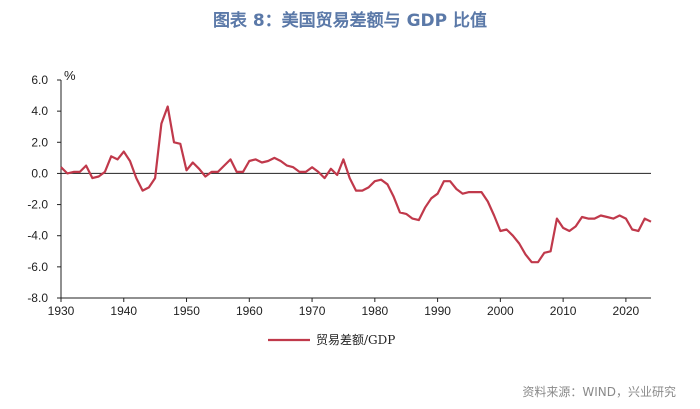 Image resolution: width=700 pixels, height=409 pixels. I want to click on x-tick-label: 1960, so click(249, 311).